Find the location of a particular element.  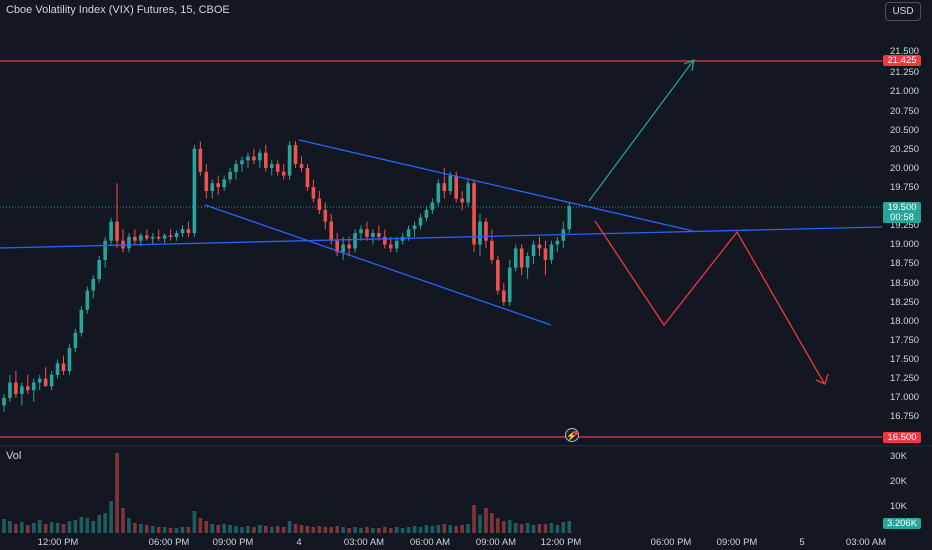

alert-icon: ⚡ is located at coordinates (572, 435).